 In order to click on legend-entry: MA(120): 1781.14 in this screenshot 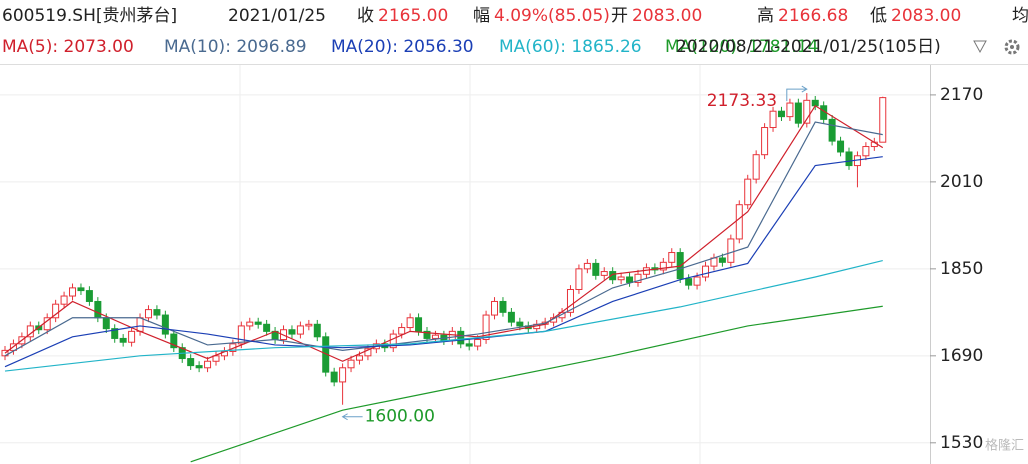, I will do `click(741, 47)`.